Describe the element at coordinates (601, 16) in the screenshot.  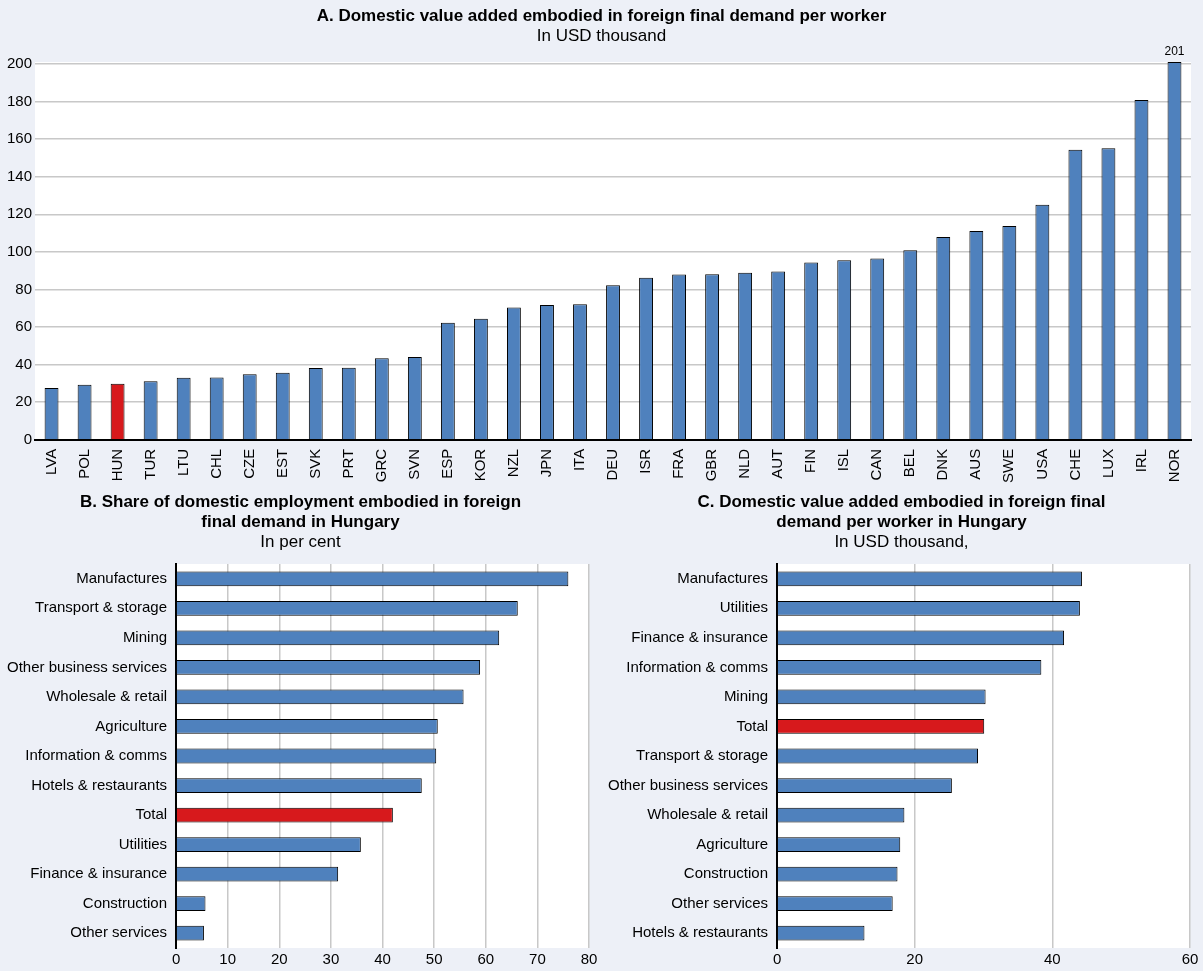
I see `chart-title: A. Domestic value added embodied in foreign final demand per worker` at that location.